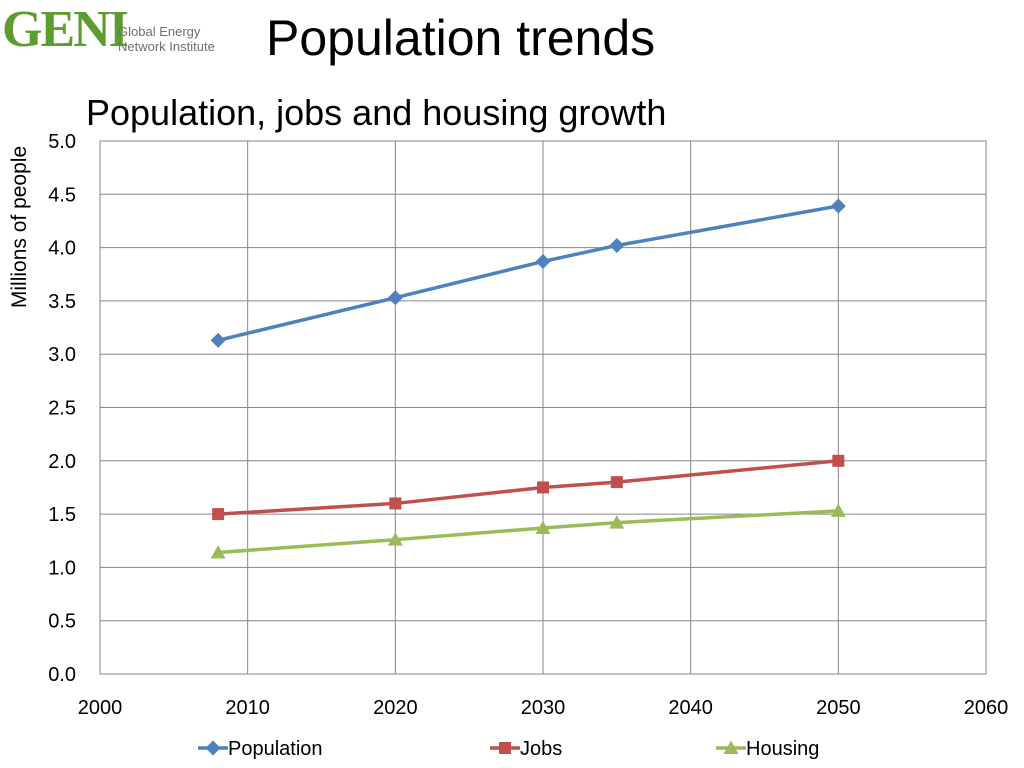  I want to click on y-tick-label: 0.5, so click(62, 622).